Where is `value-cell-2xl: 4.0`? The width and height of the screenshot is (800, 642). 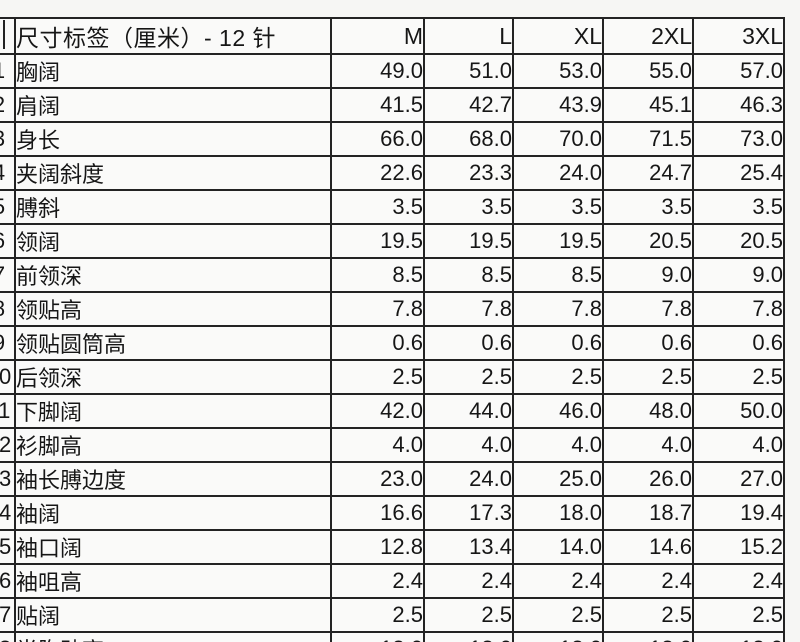 value-cell-2xl: 4.0 is located at coordinates (648, 445).